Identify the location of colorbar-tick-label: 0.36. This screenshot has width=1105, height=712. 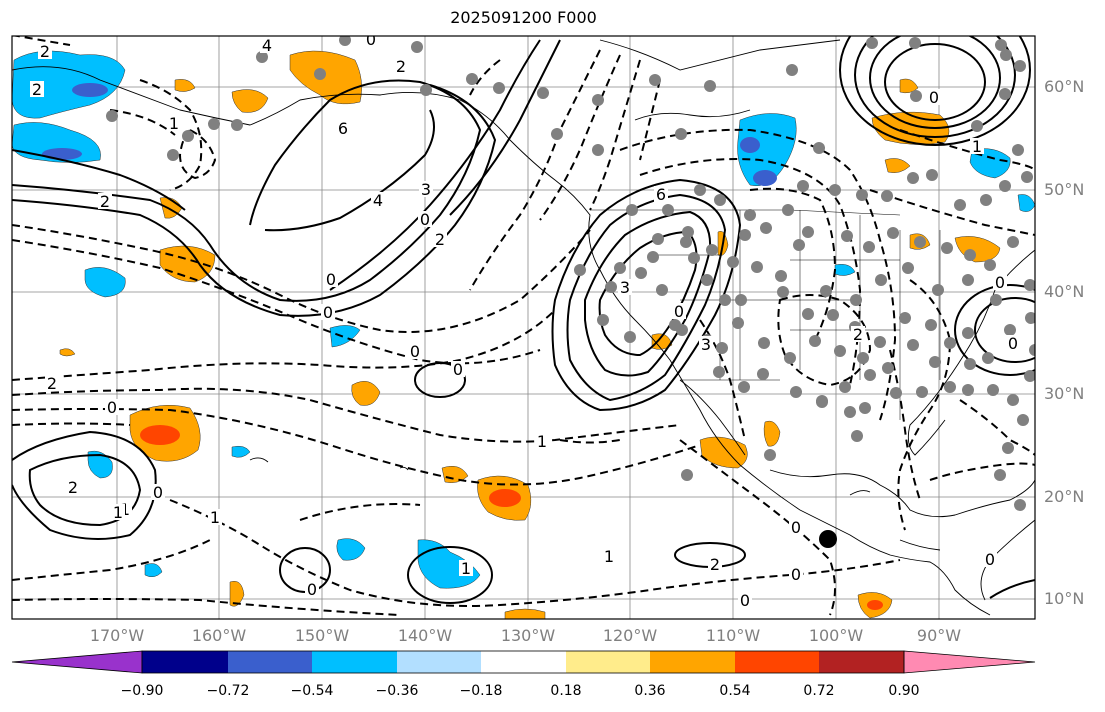
(650, 691).